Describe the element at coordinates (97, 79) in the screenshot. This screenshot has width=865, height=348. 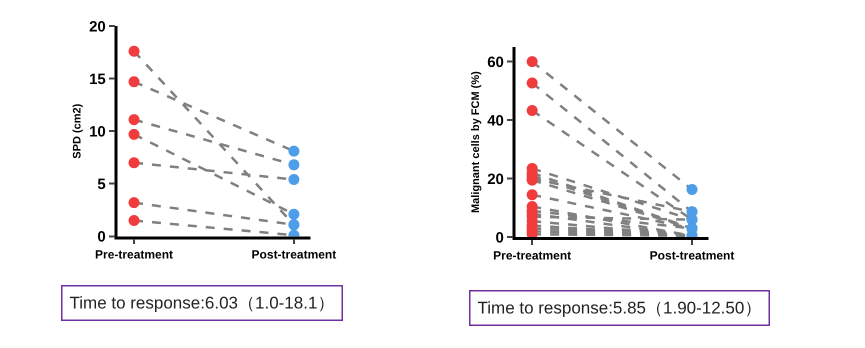
I see `y-tick-label: 15` at that location.